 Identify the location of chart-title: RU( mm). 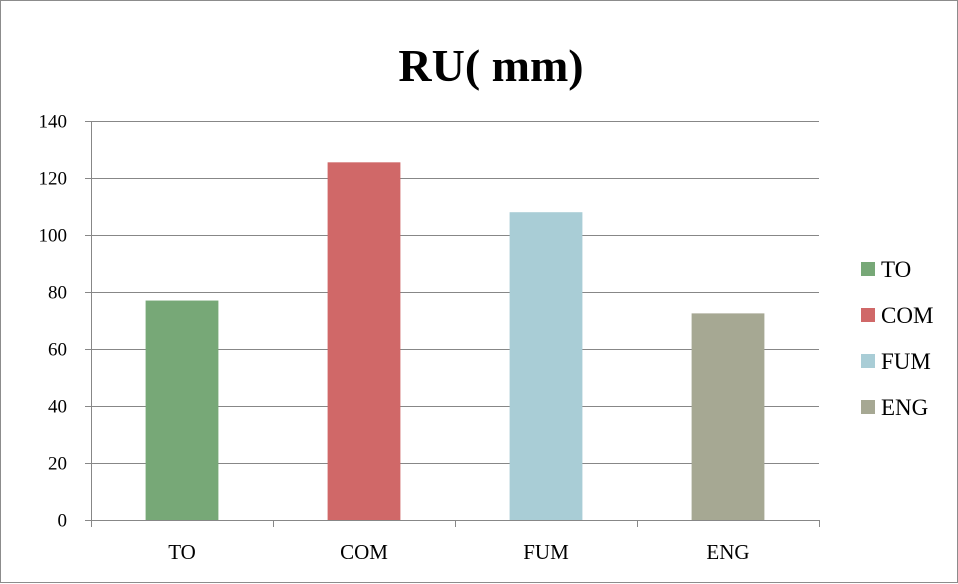
(490, 65).